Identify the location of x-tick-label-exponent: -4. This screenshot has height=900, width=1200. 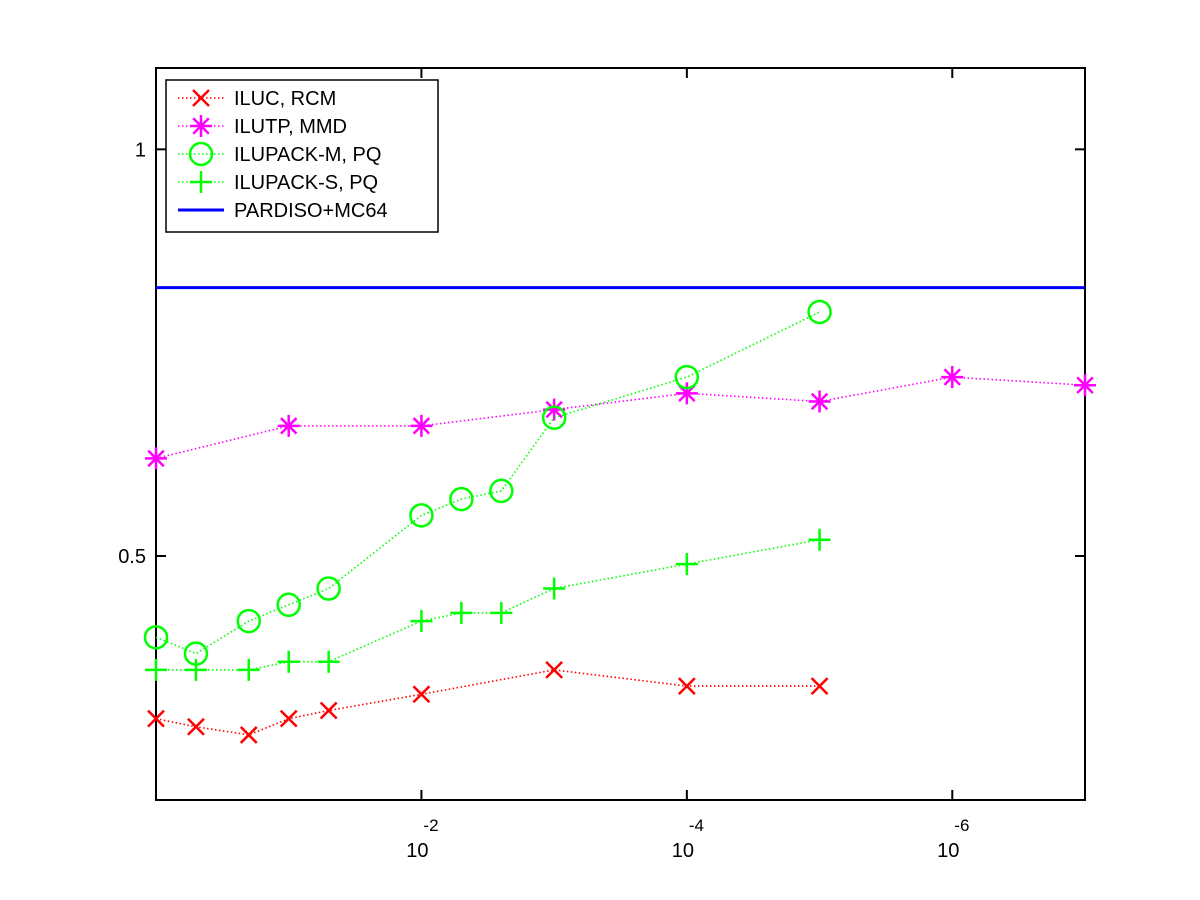
(696, 825).